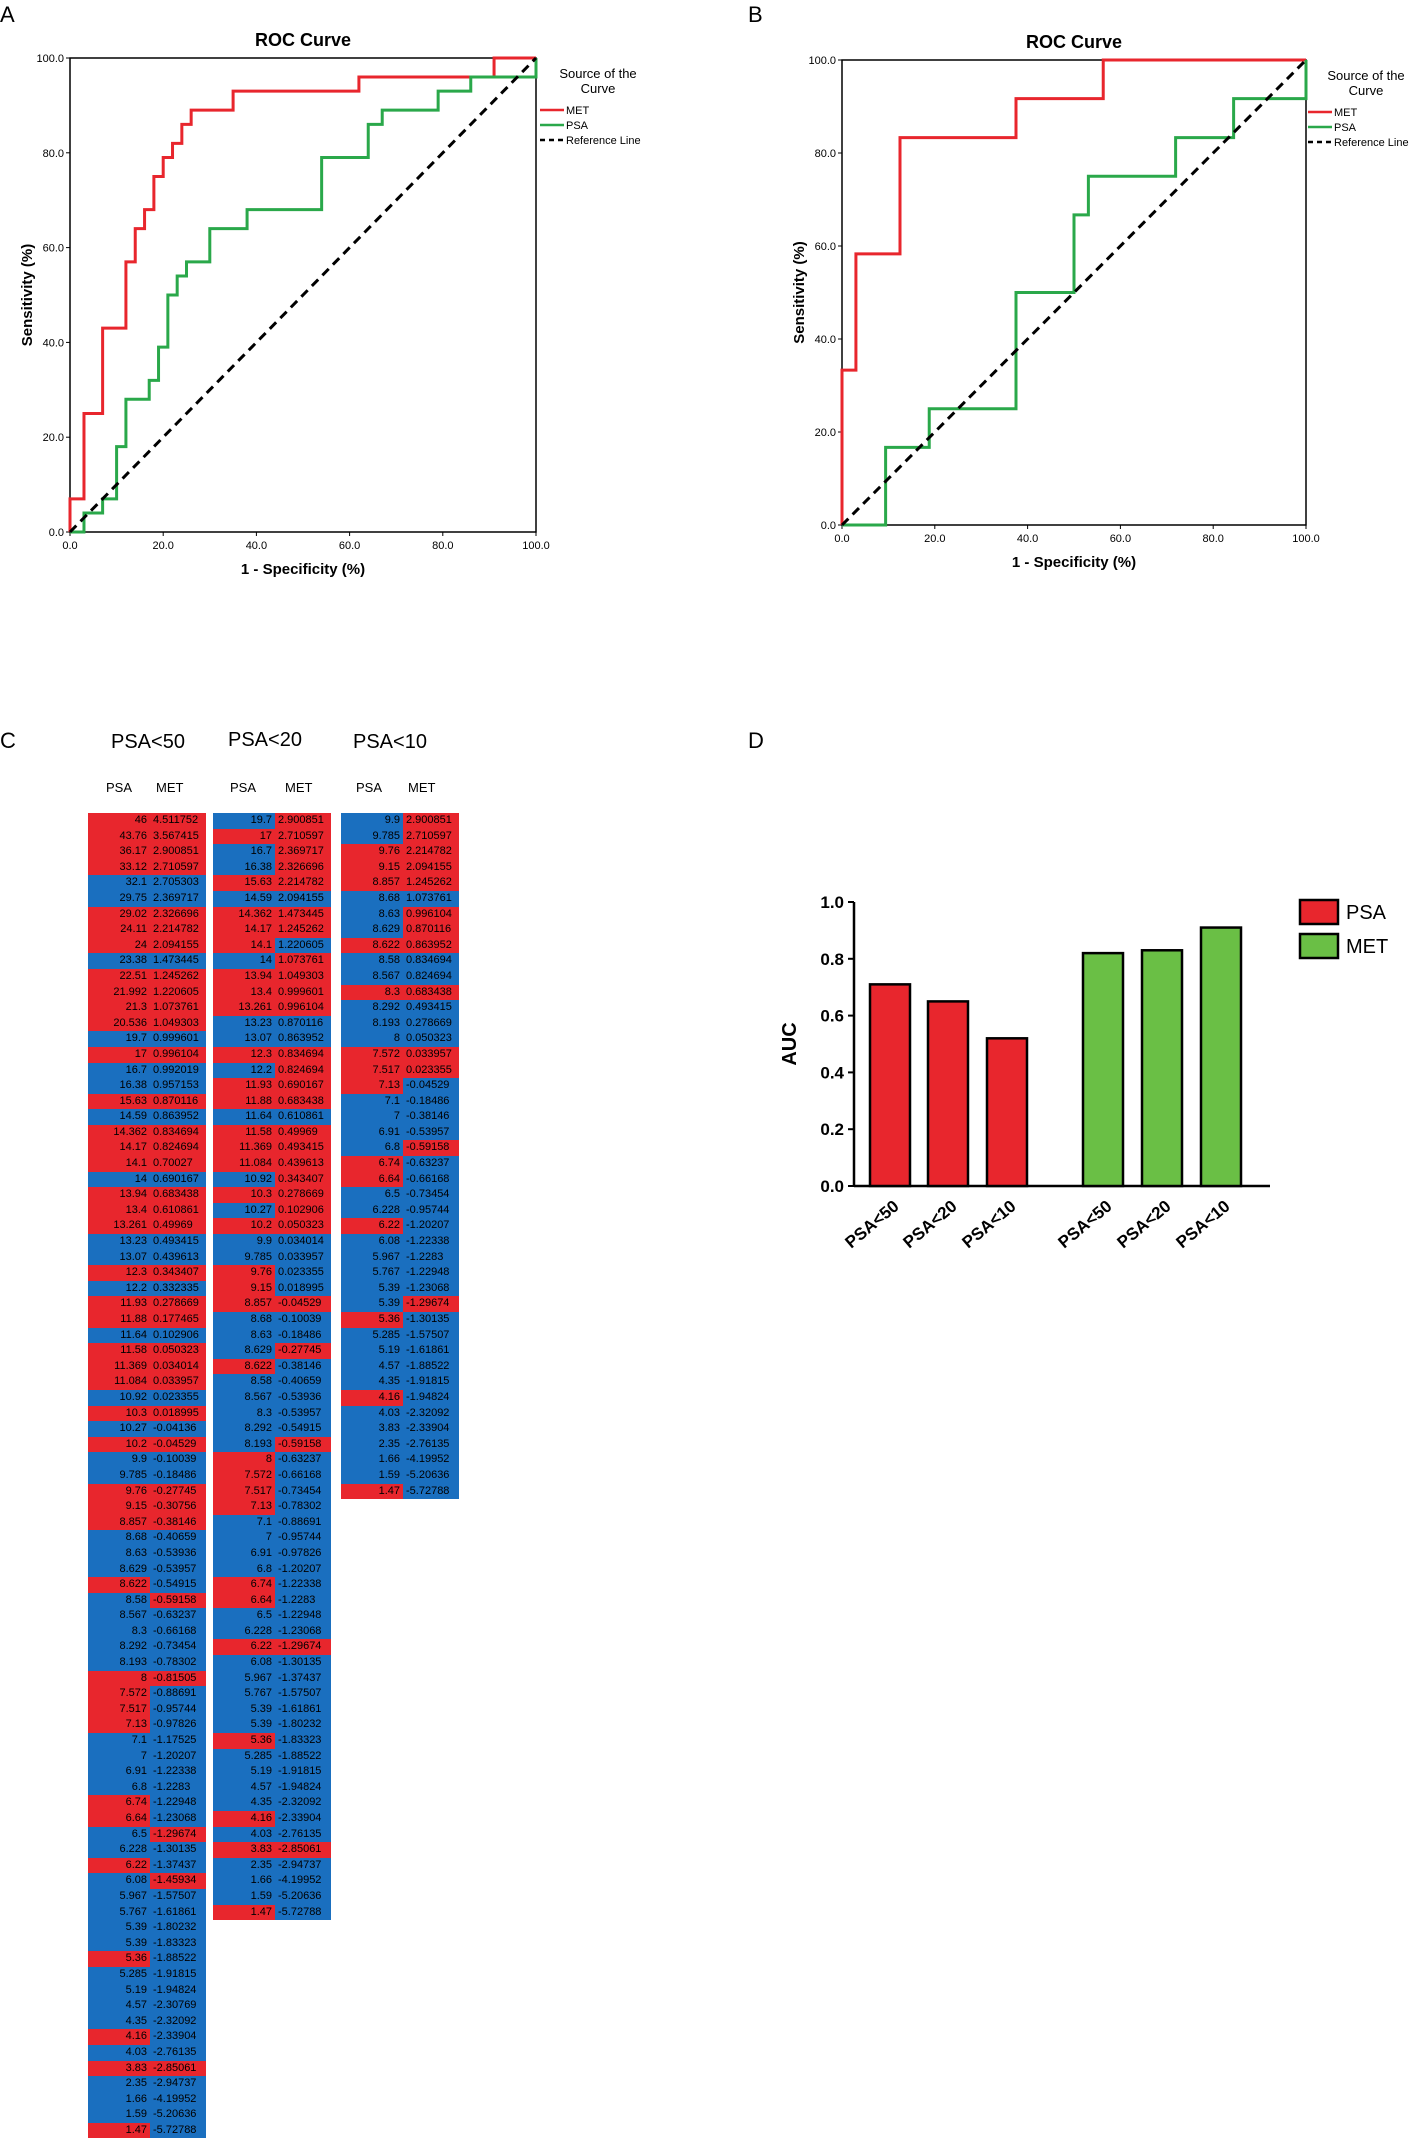  Describe the element at coordinates (431, 1257) in the screenshot. I see `met-cell: -1.2283` at that location.